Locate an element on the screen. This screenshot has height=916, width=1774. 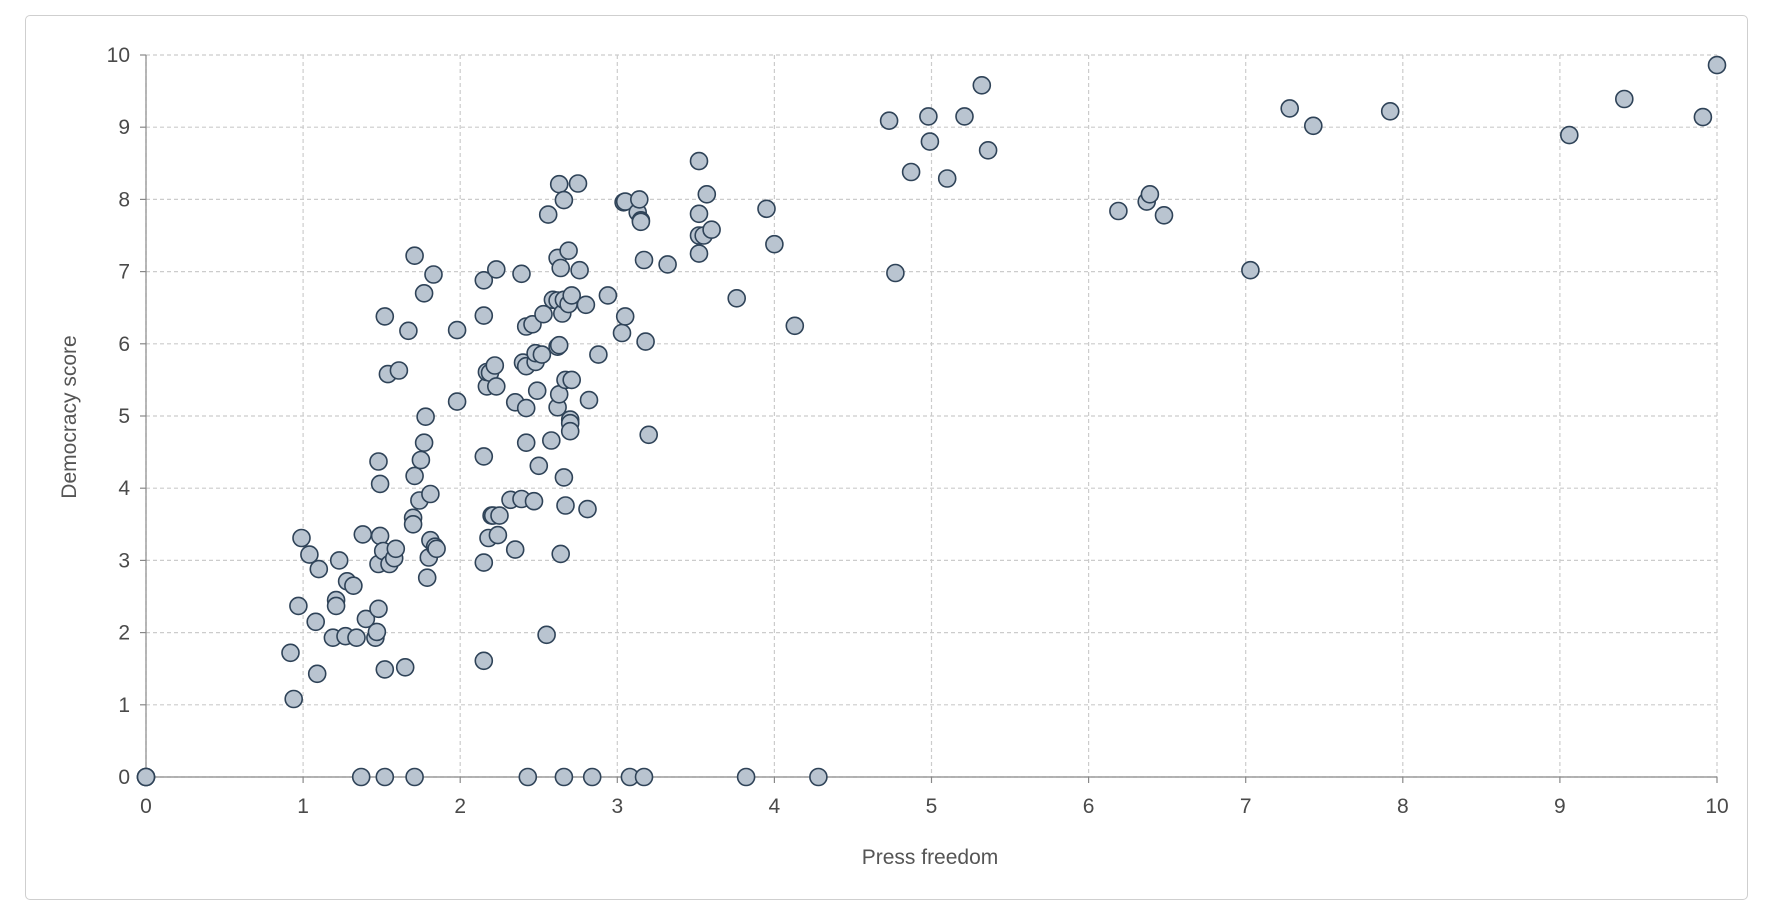
x-tick-label: 7 is located at coordinates (1246, 806).